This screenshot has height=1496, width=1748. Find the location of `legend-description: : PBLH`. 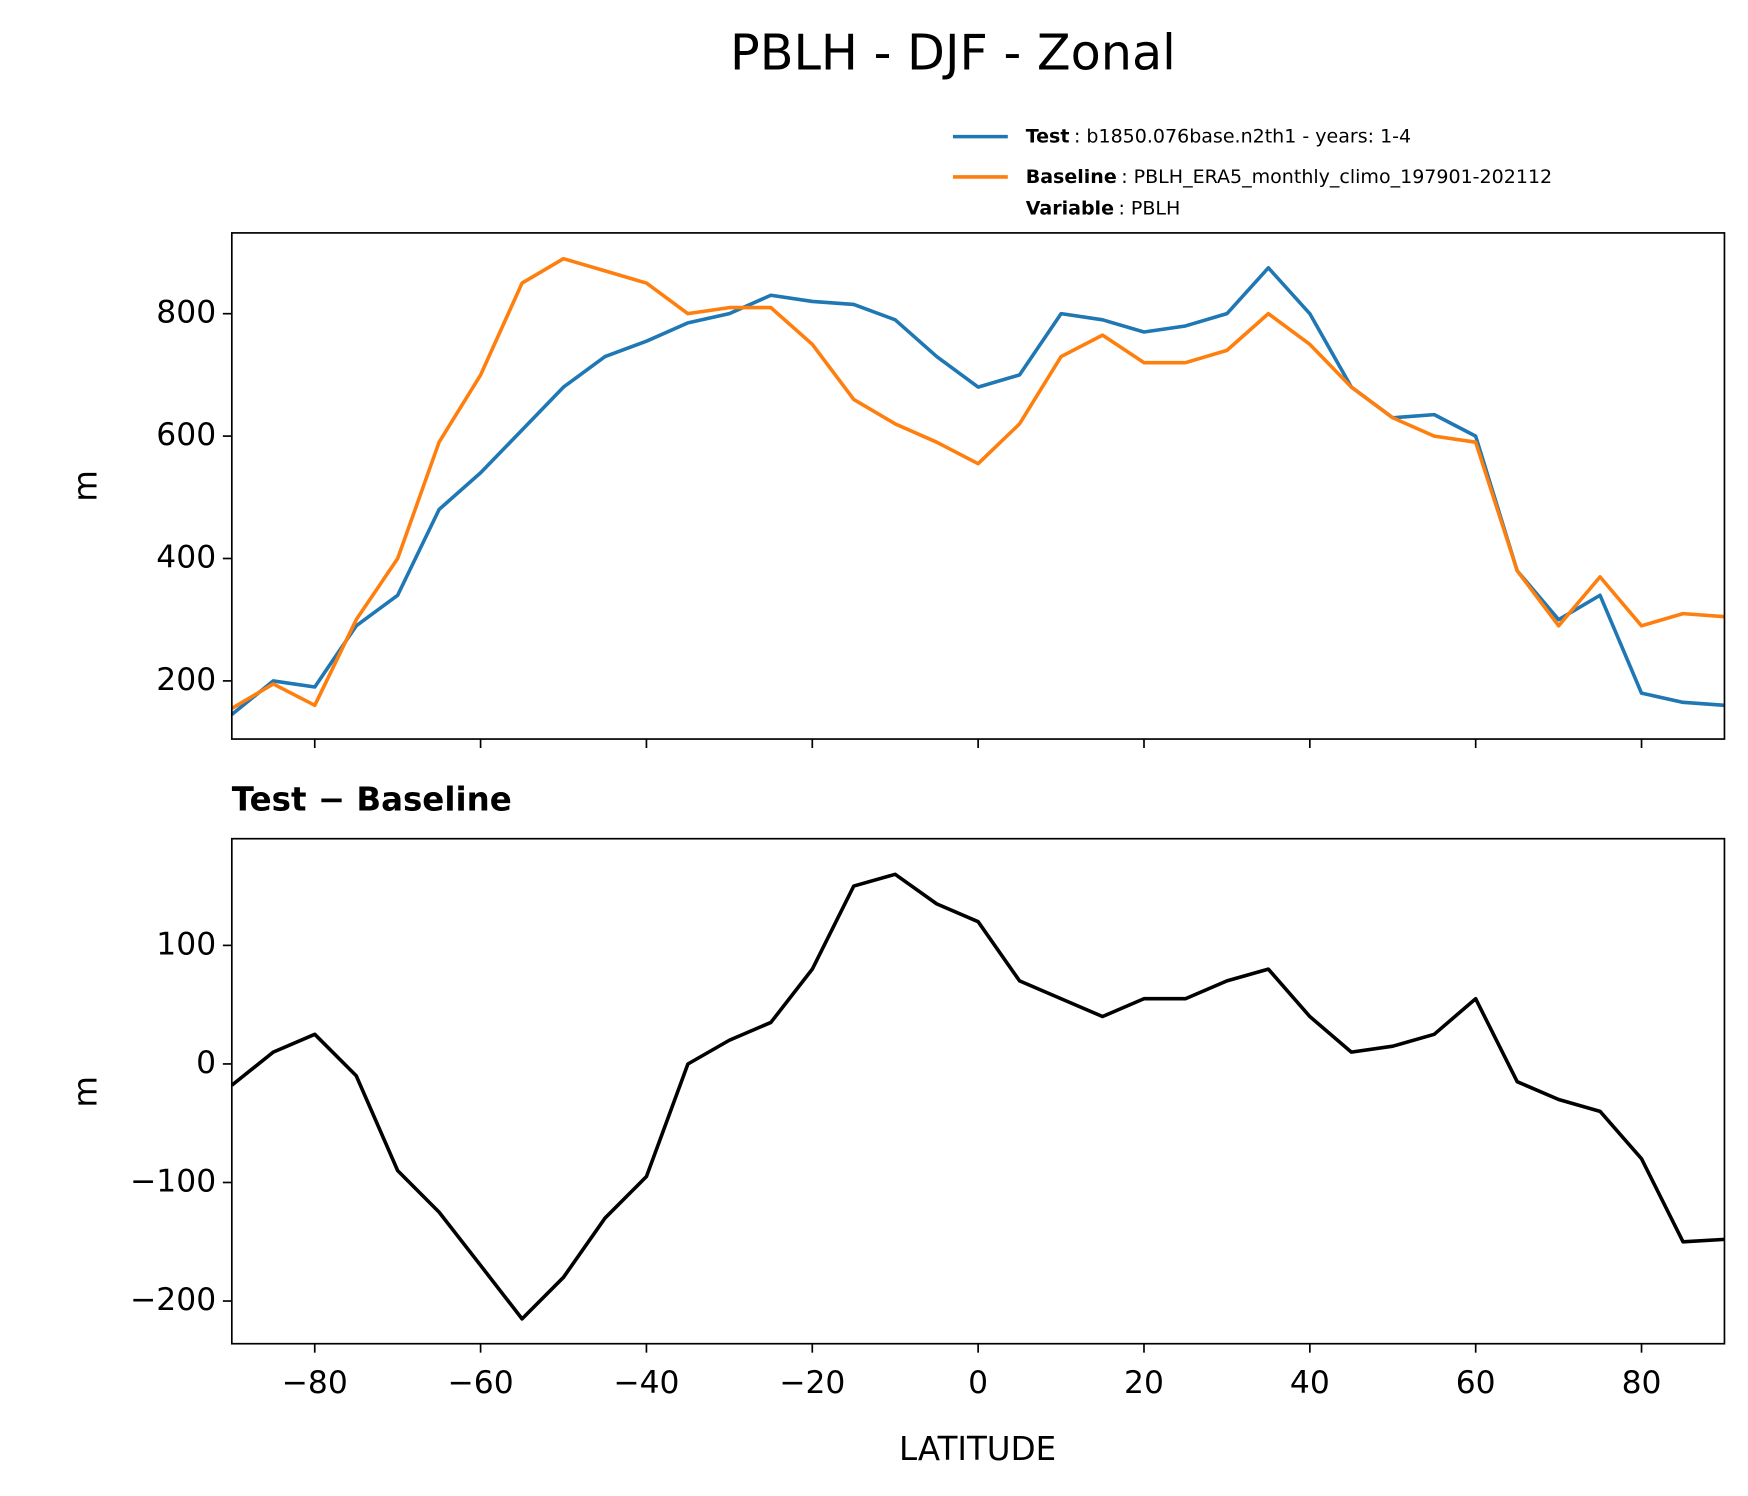

legend-description: : PBLH is located at coordinates (1149, 208).